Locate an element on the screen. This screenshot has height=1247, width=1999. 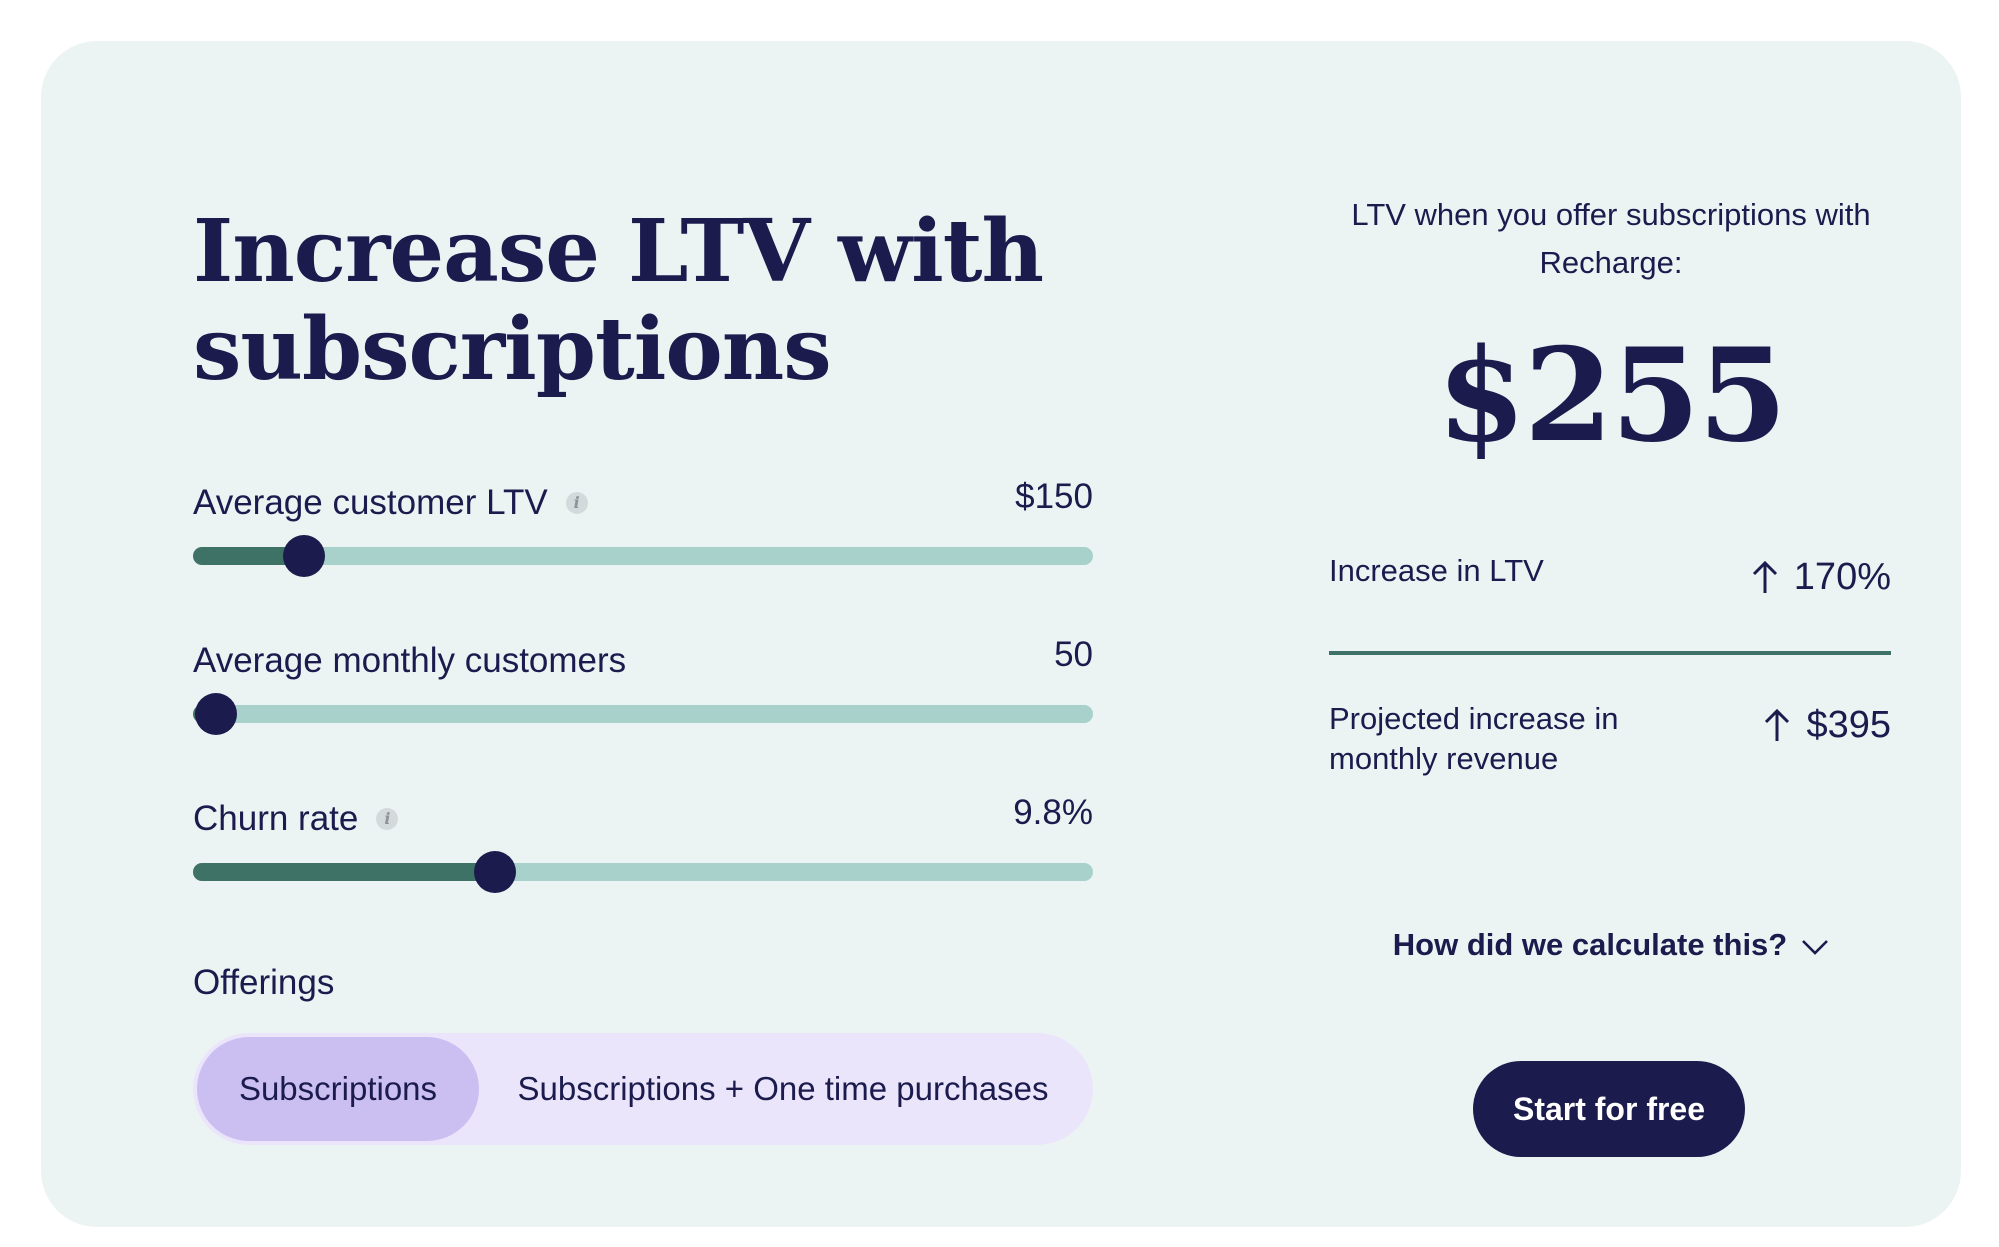
how-calculated-toggle: How did we calculate this? is located at coordinates (1611, 945).